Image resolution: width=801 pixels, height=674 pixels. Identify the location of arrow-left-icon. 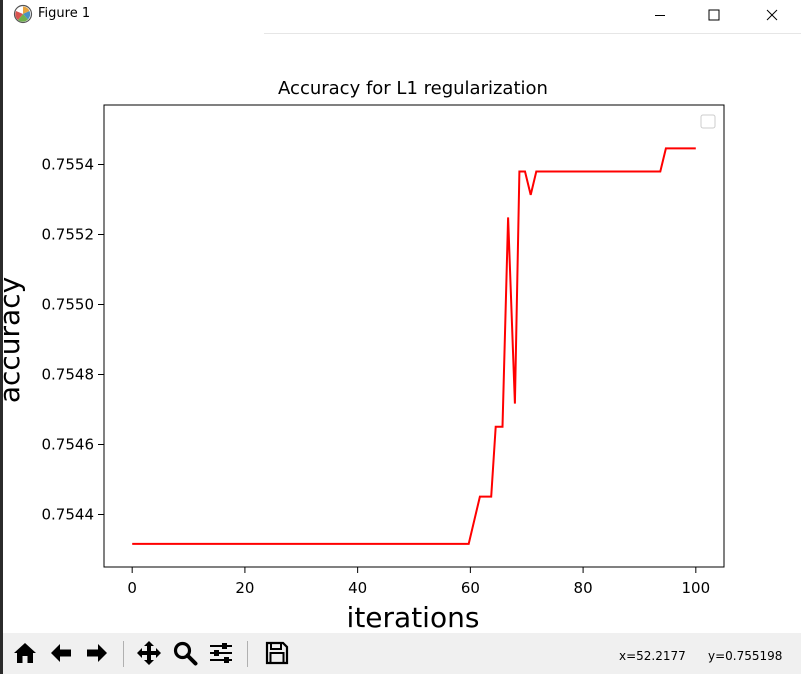
(61, 655).